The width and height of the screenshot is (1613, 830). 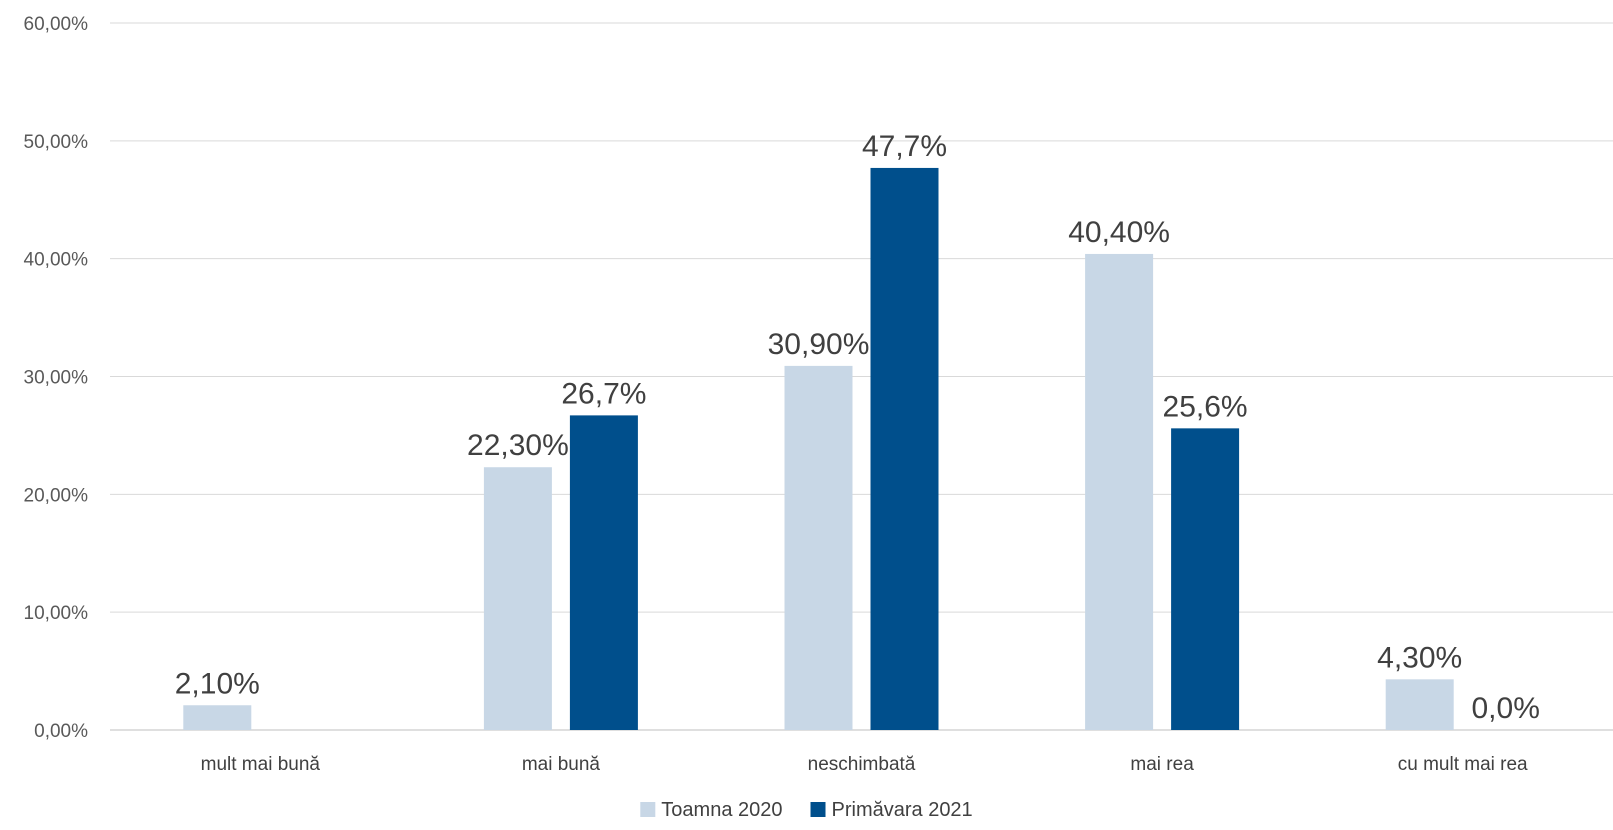 I want to click on x-tick-label: cu mult mai rea, so click(x=1463, y=764).